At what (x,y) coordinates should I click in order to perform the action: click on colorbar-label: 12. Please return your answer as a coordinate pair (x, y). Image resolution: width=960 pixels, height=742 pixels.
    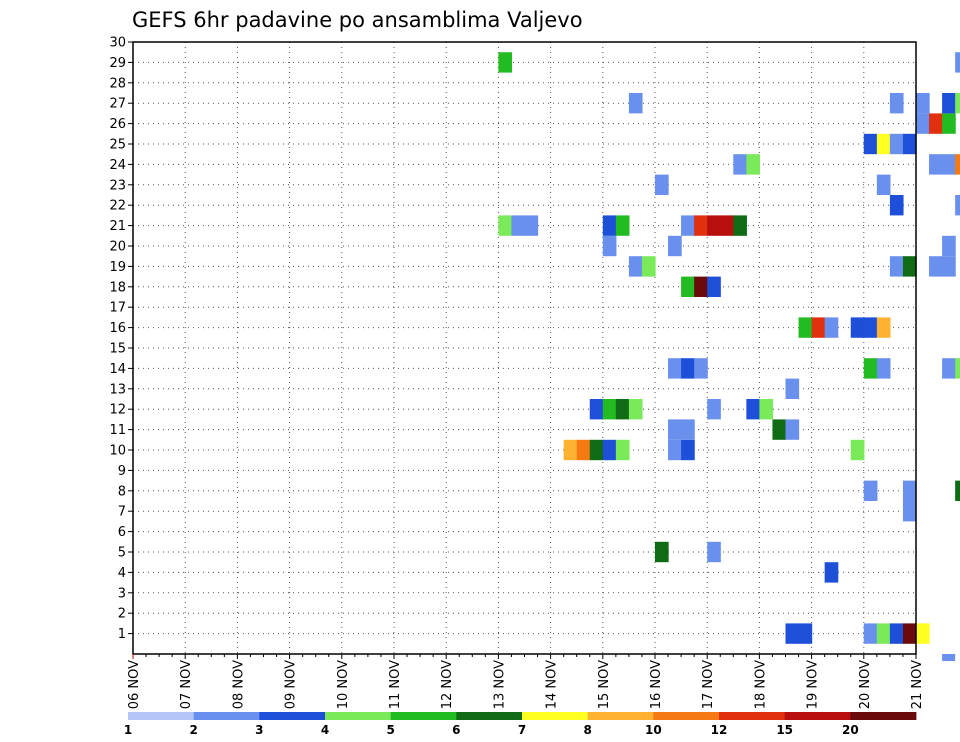
    Looking at the image, I should click on (719, 730).